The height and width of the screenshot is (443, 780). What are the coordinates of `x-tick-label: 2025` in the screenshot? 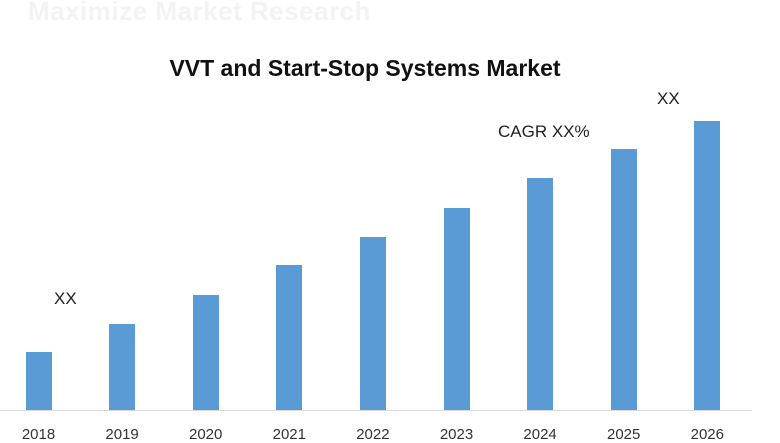 It's located at (624, 434).